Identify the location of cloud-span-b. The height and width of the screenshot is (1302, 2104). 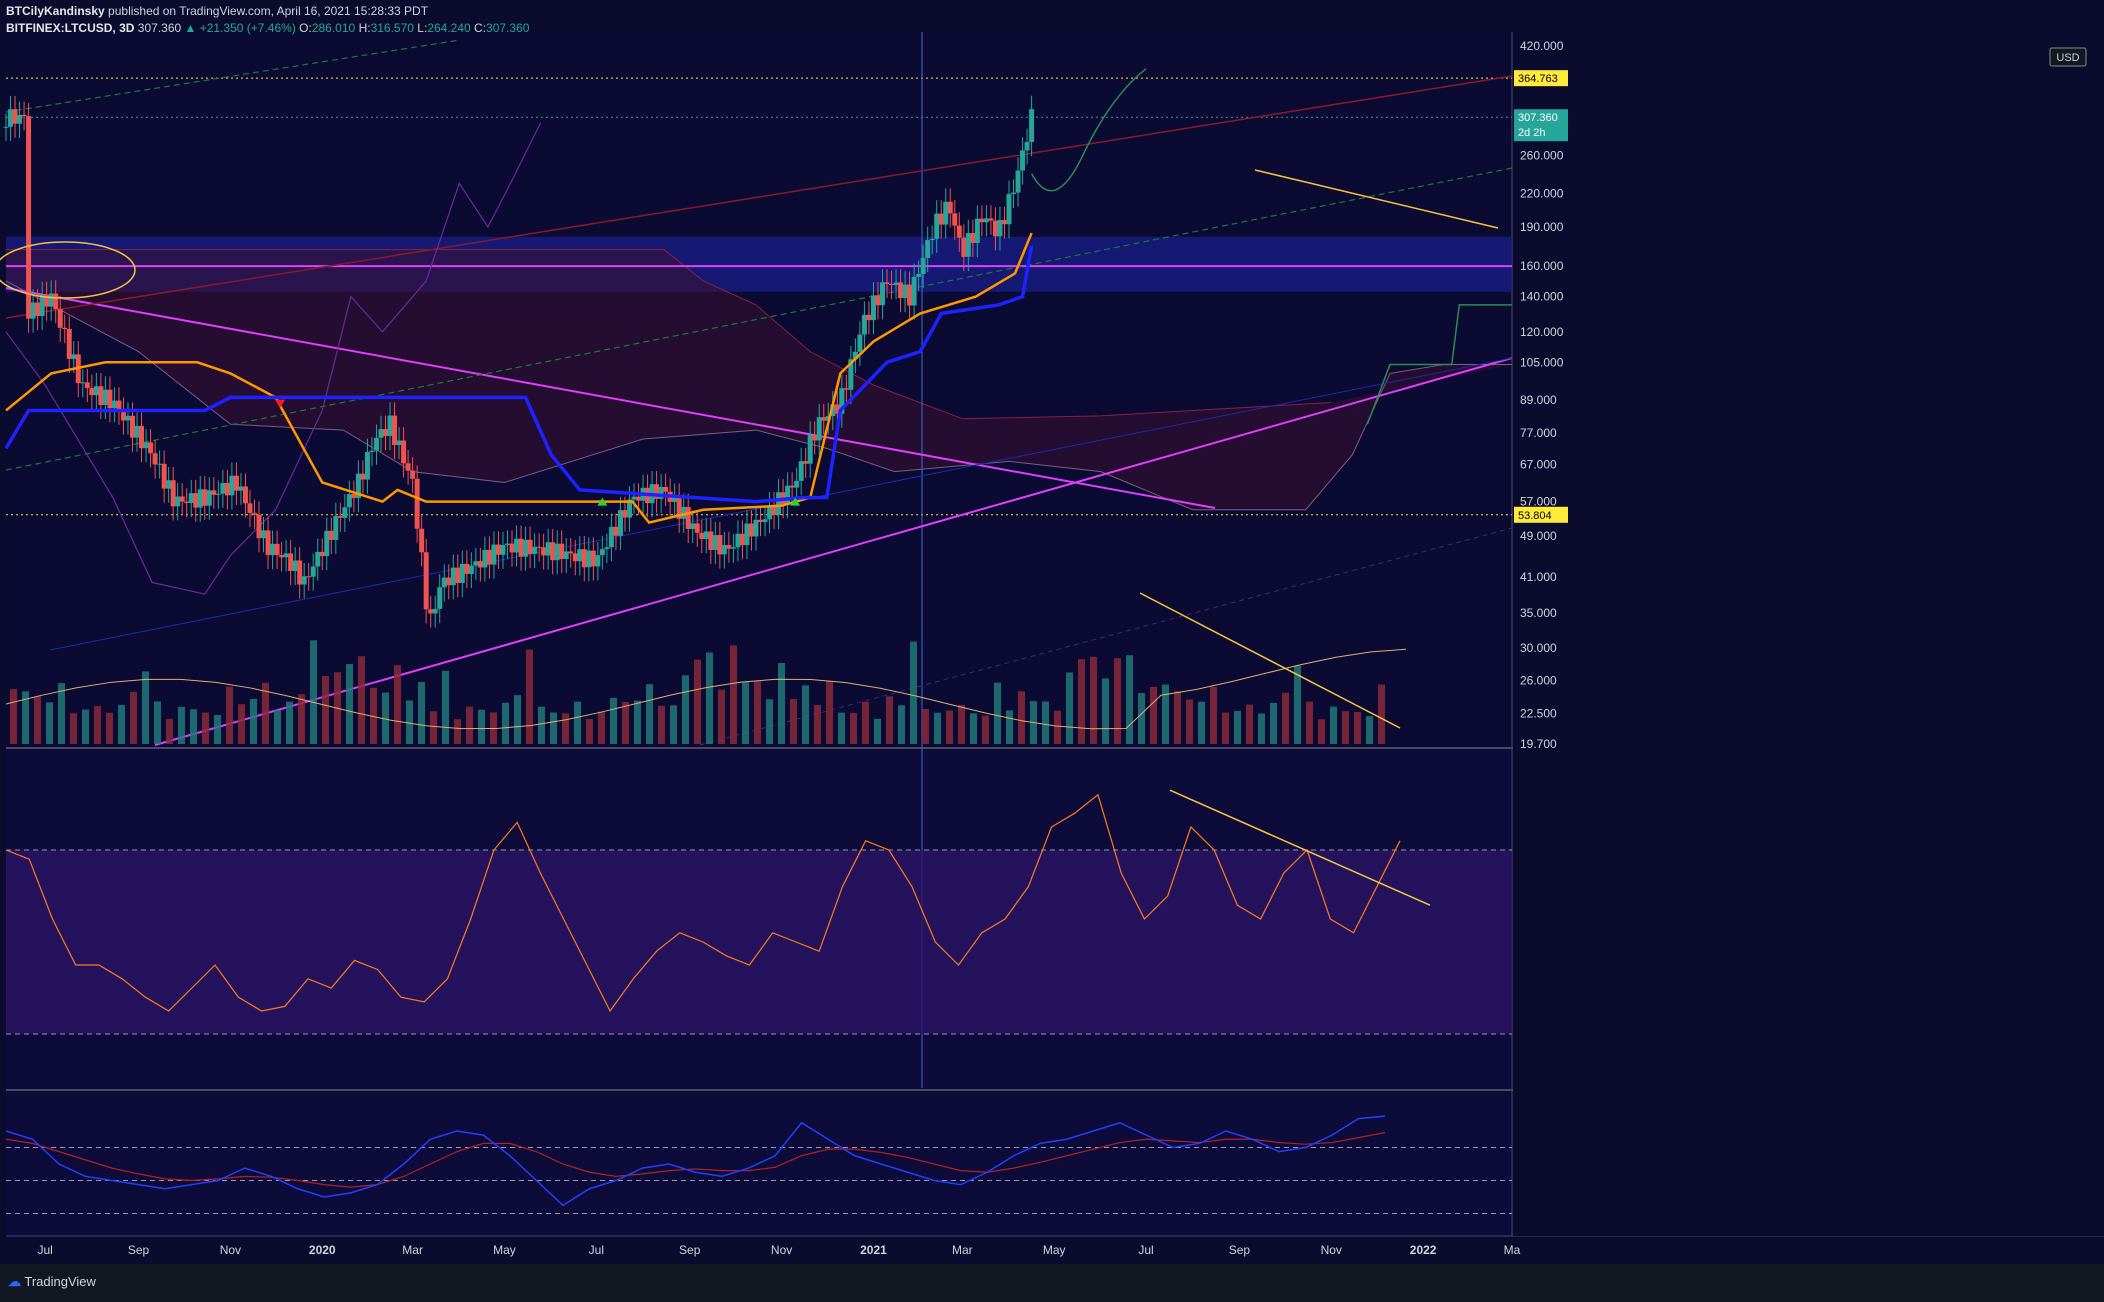
(758, 395).